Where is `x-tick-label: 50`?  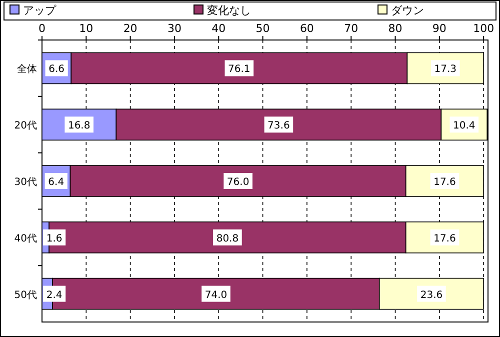
x-tick-label: 50 is located at coordinates (263, 28).